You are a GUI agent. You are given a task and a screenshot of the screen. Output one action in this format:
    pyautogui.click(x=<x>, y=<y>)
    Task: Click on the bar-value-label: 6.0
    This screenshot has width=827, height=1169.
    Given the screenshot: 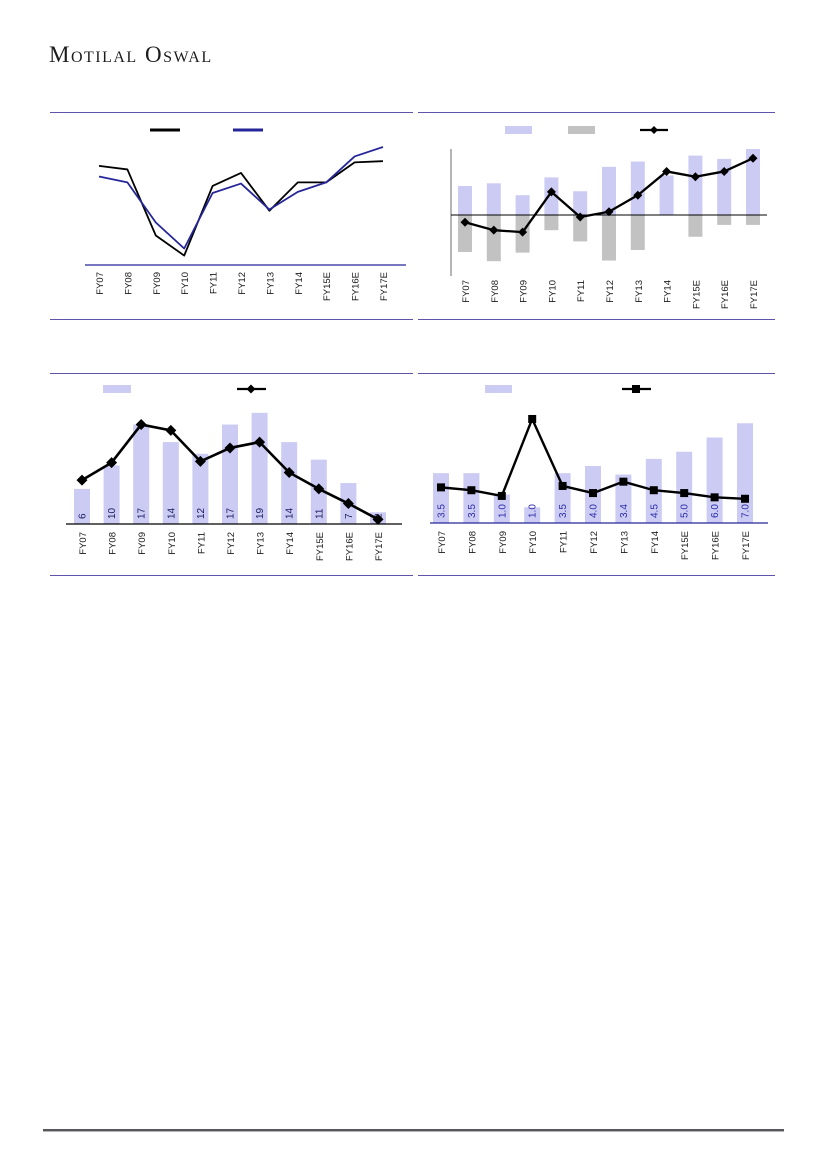 What is the action you would take?
    pyautogui.click(x=715, y=511)
    